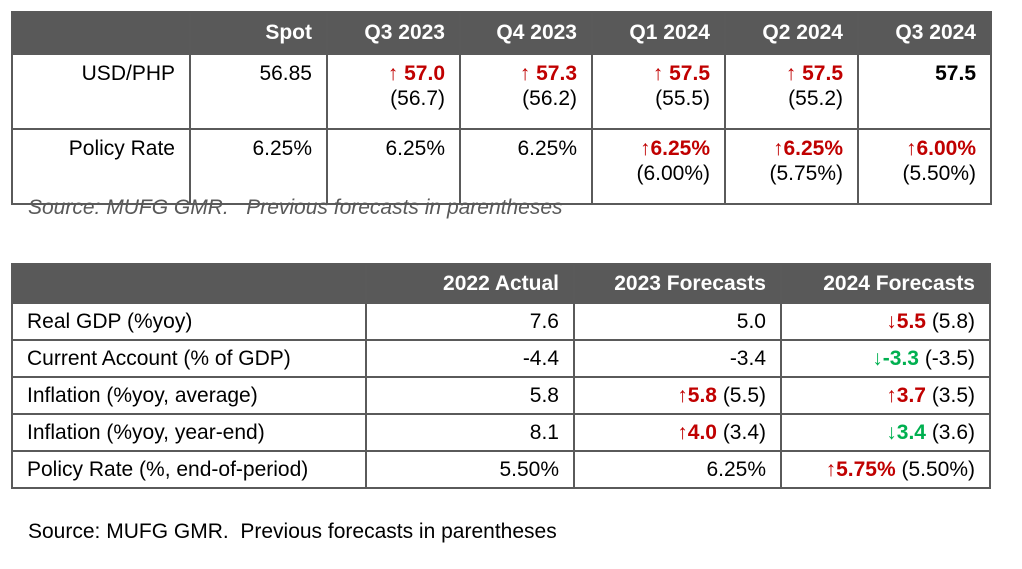 This screenshot has height=569, width=1022. I want to click on forecast-cell: 5.0, so click(677, 321).